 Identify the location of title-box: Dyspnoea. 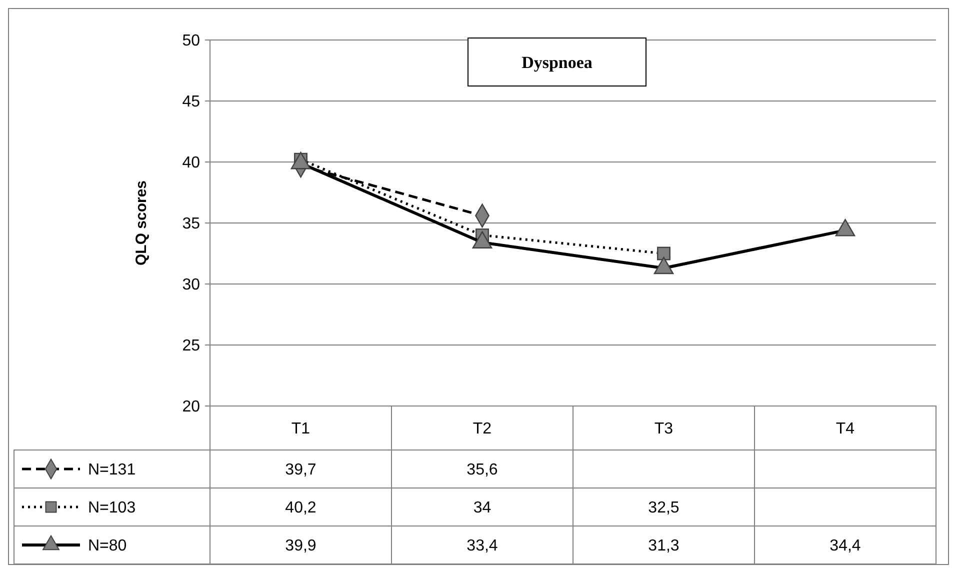
(557, 62).